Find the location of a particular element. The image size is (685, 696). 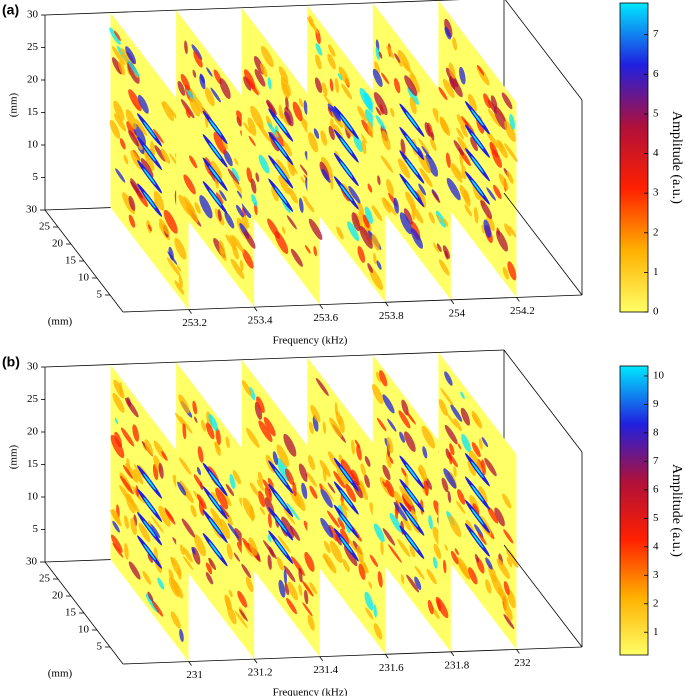

y-tick-label: 5 is located at coordinates (100, 647).